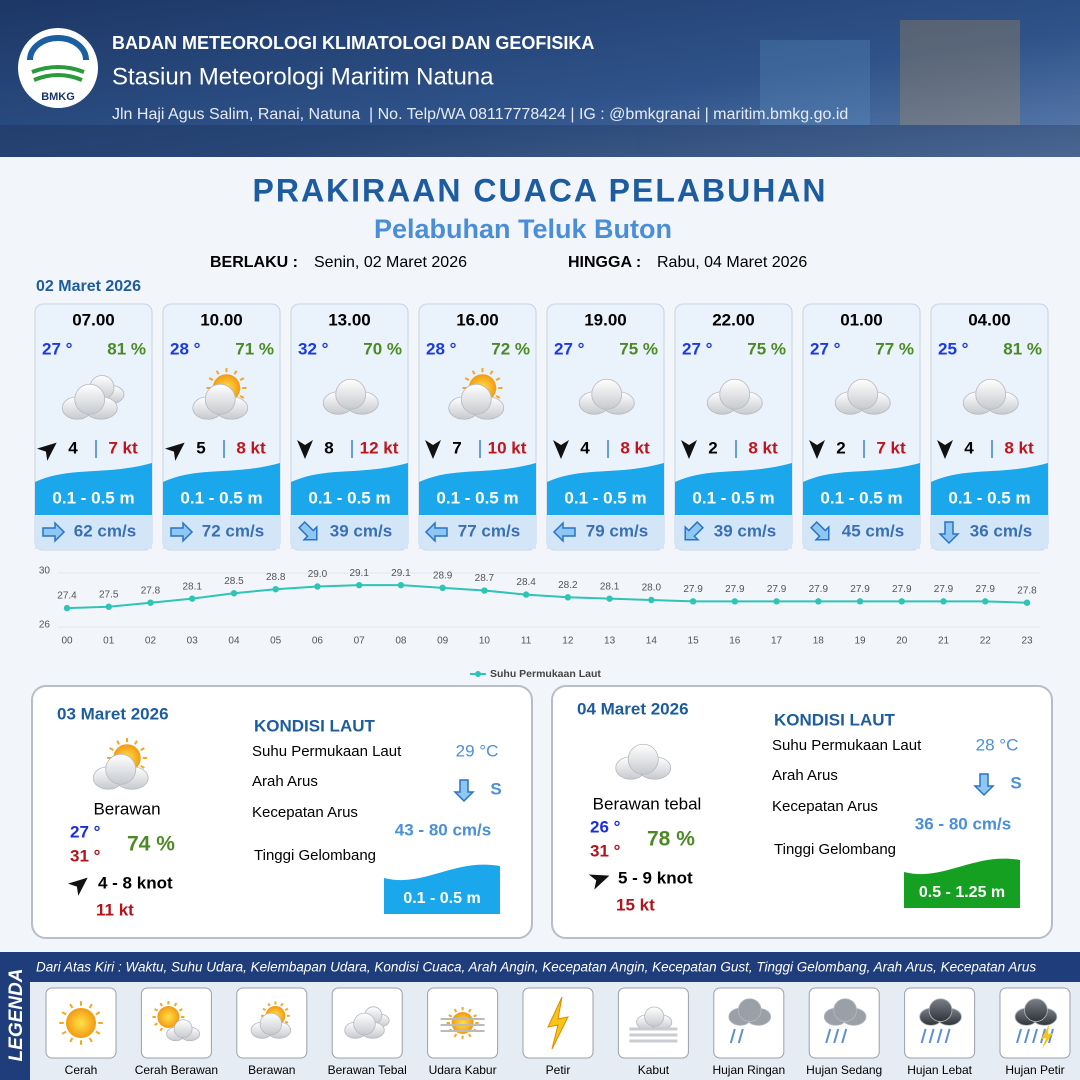 The width and height of the screenshot is (1080, 1080). Describe the element at coordinates (735, 641) in the screenshot. I see `x-tick-label: 16` at that location.